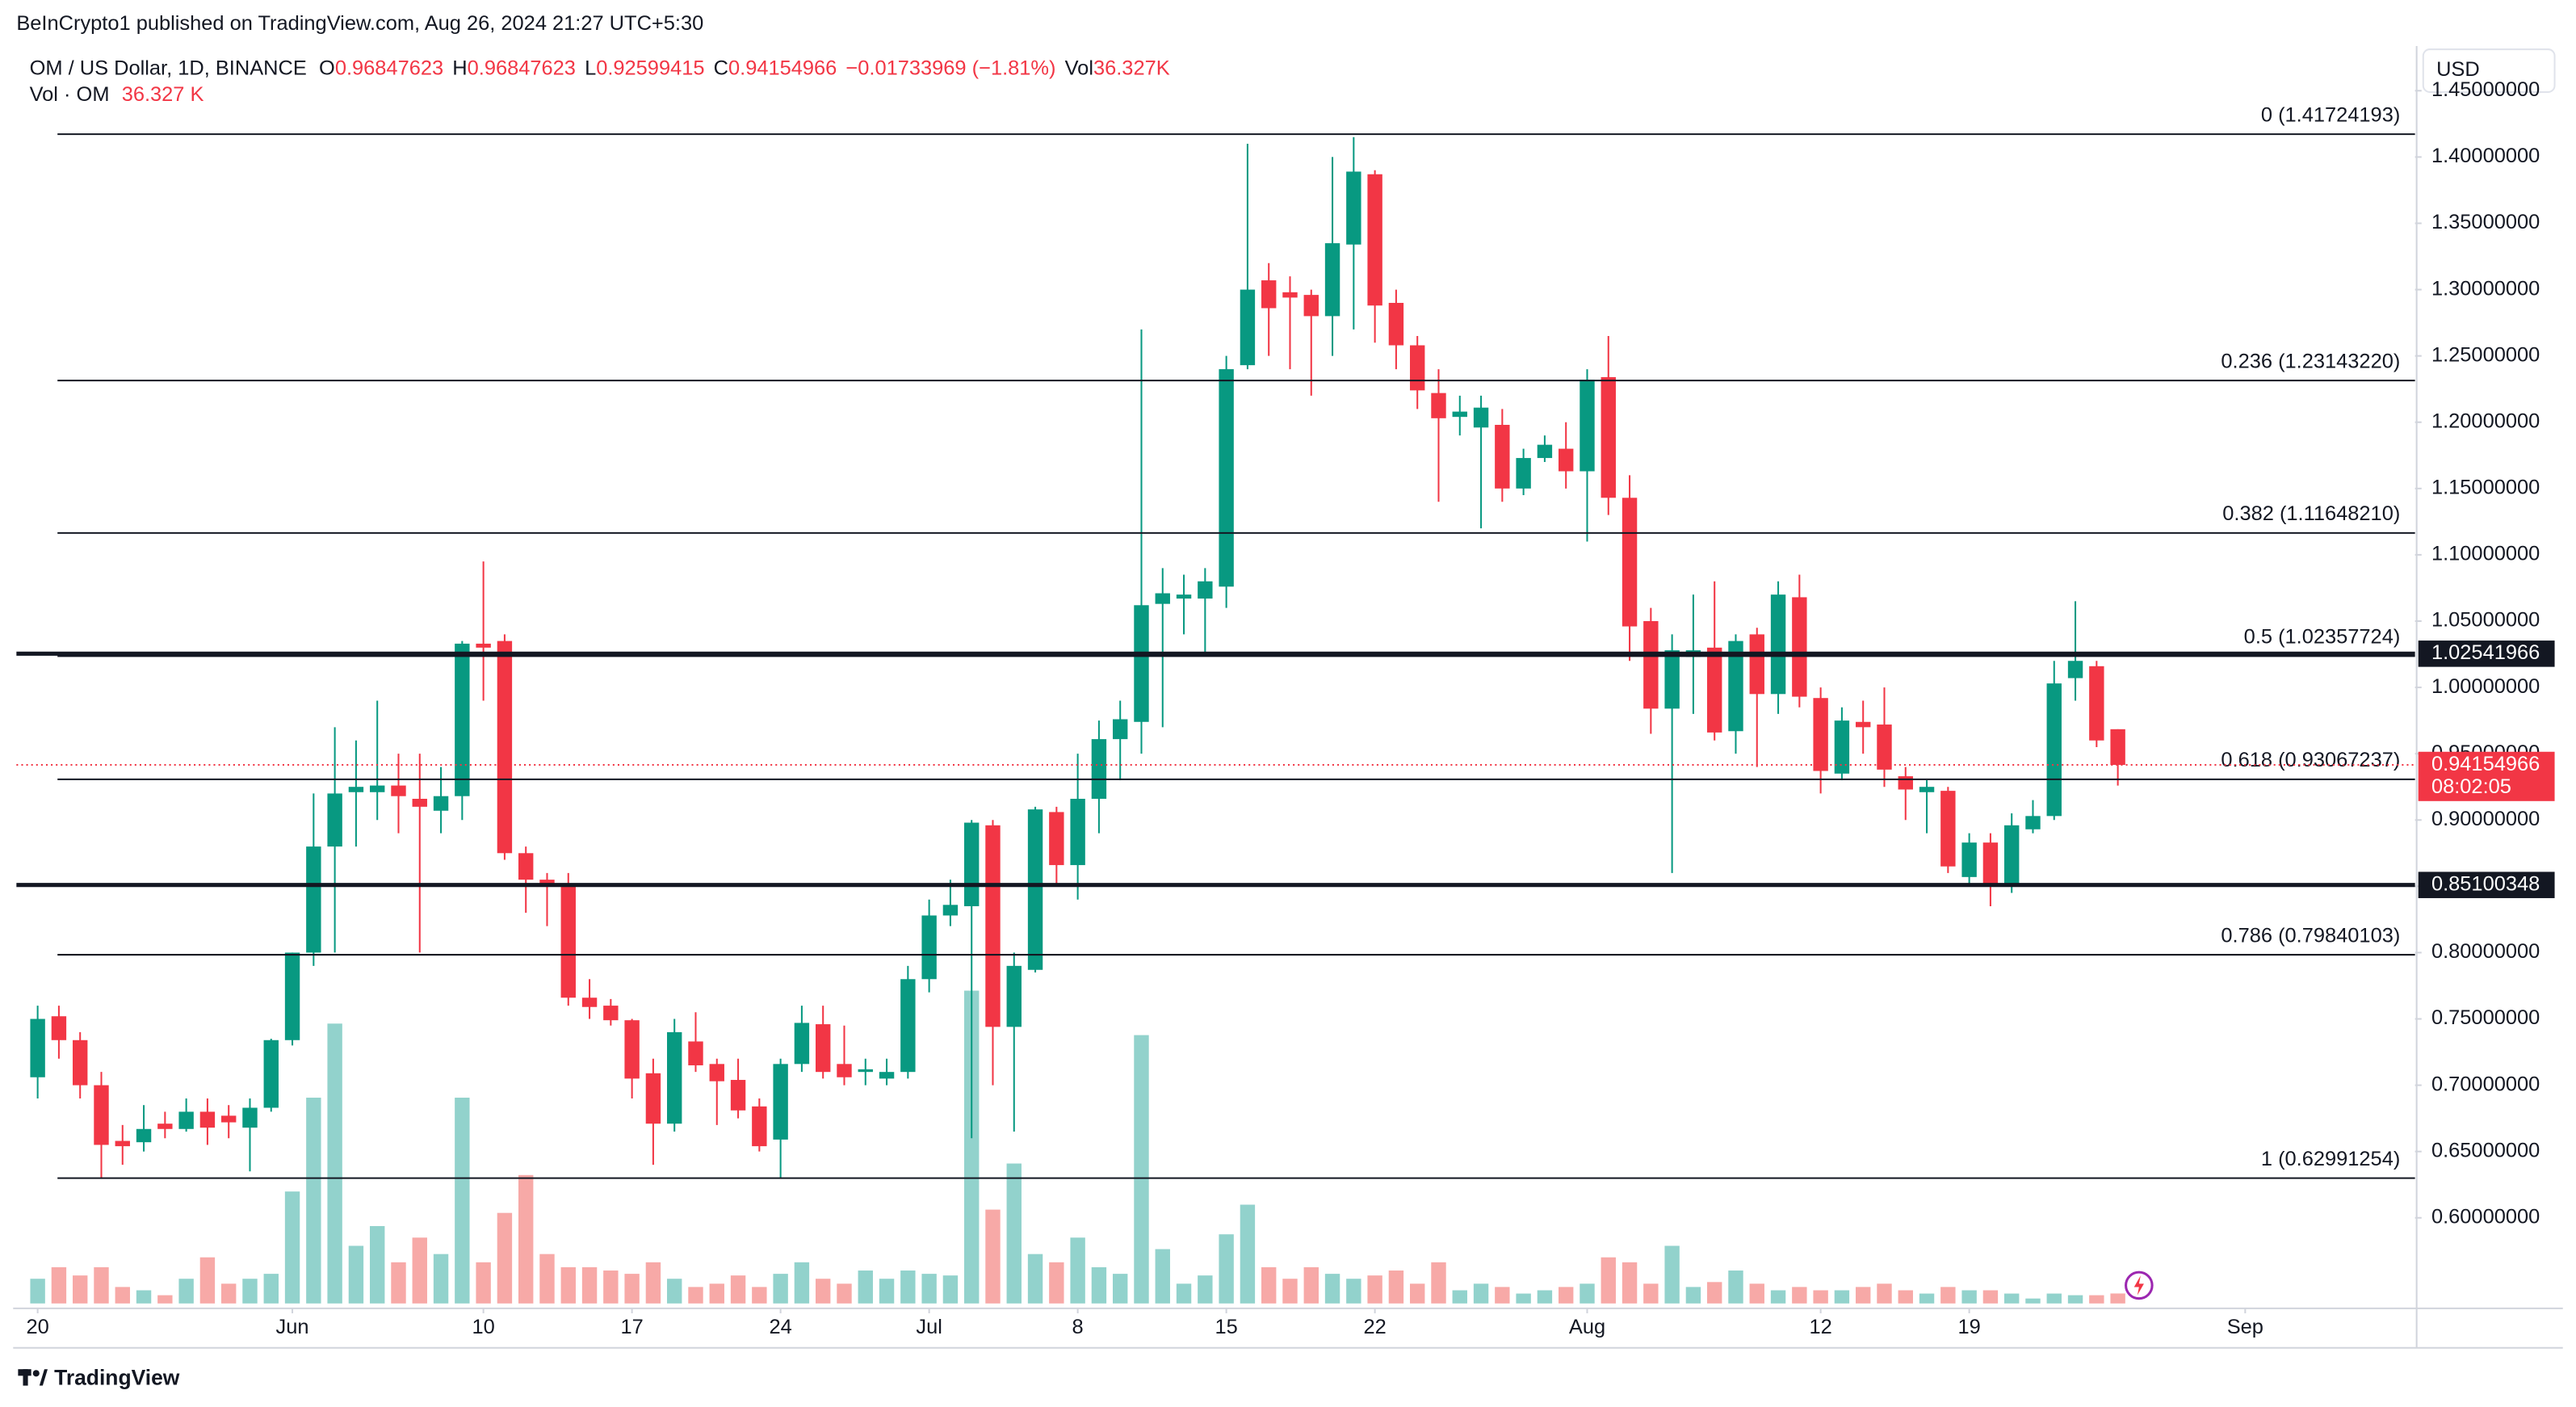 The image size is (2576, 1407). What do you see at coordinates (1079, 68) in the screenshot?
I see `vol-label: Vol` at bounding box center [1079, 68].